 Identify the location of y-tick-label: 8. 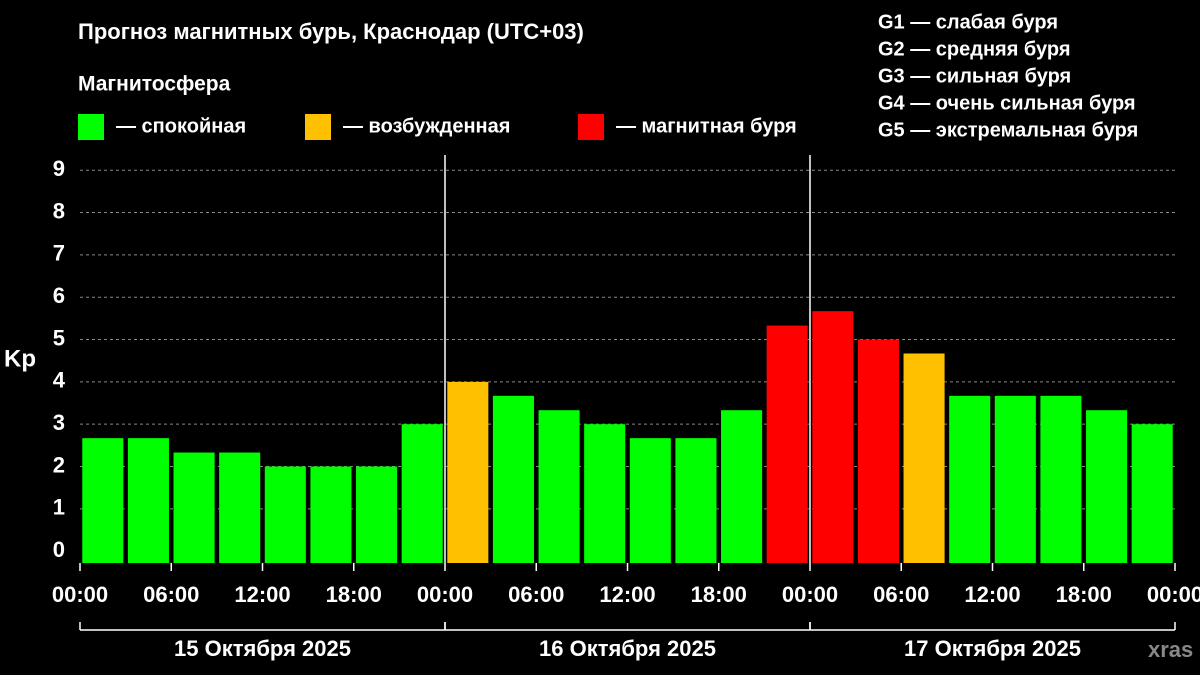
(59, 210).